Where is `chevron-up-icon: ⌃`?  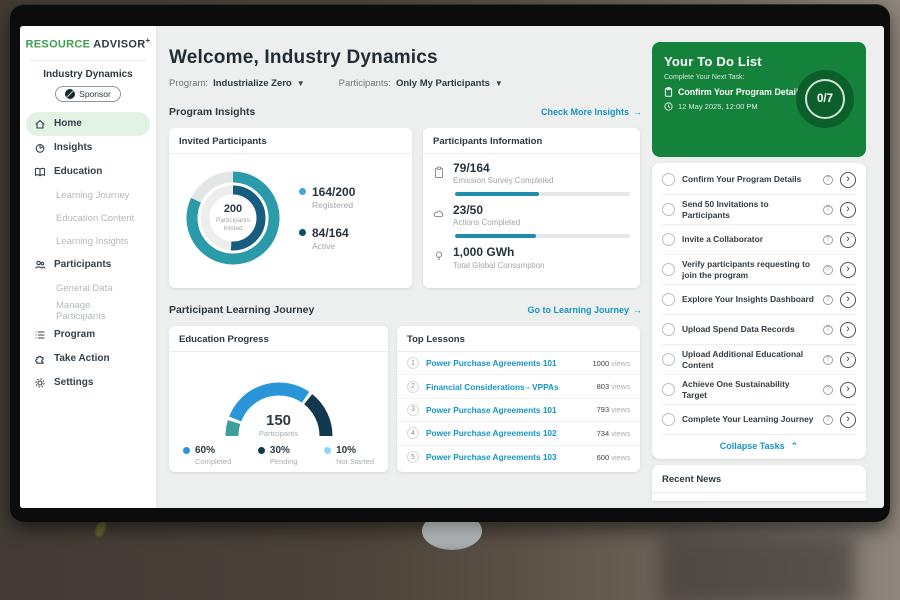 chevron-up-icon: ⌃ is located at coordinates (794, 445).